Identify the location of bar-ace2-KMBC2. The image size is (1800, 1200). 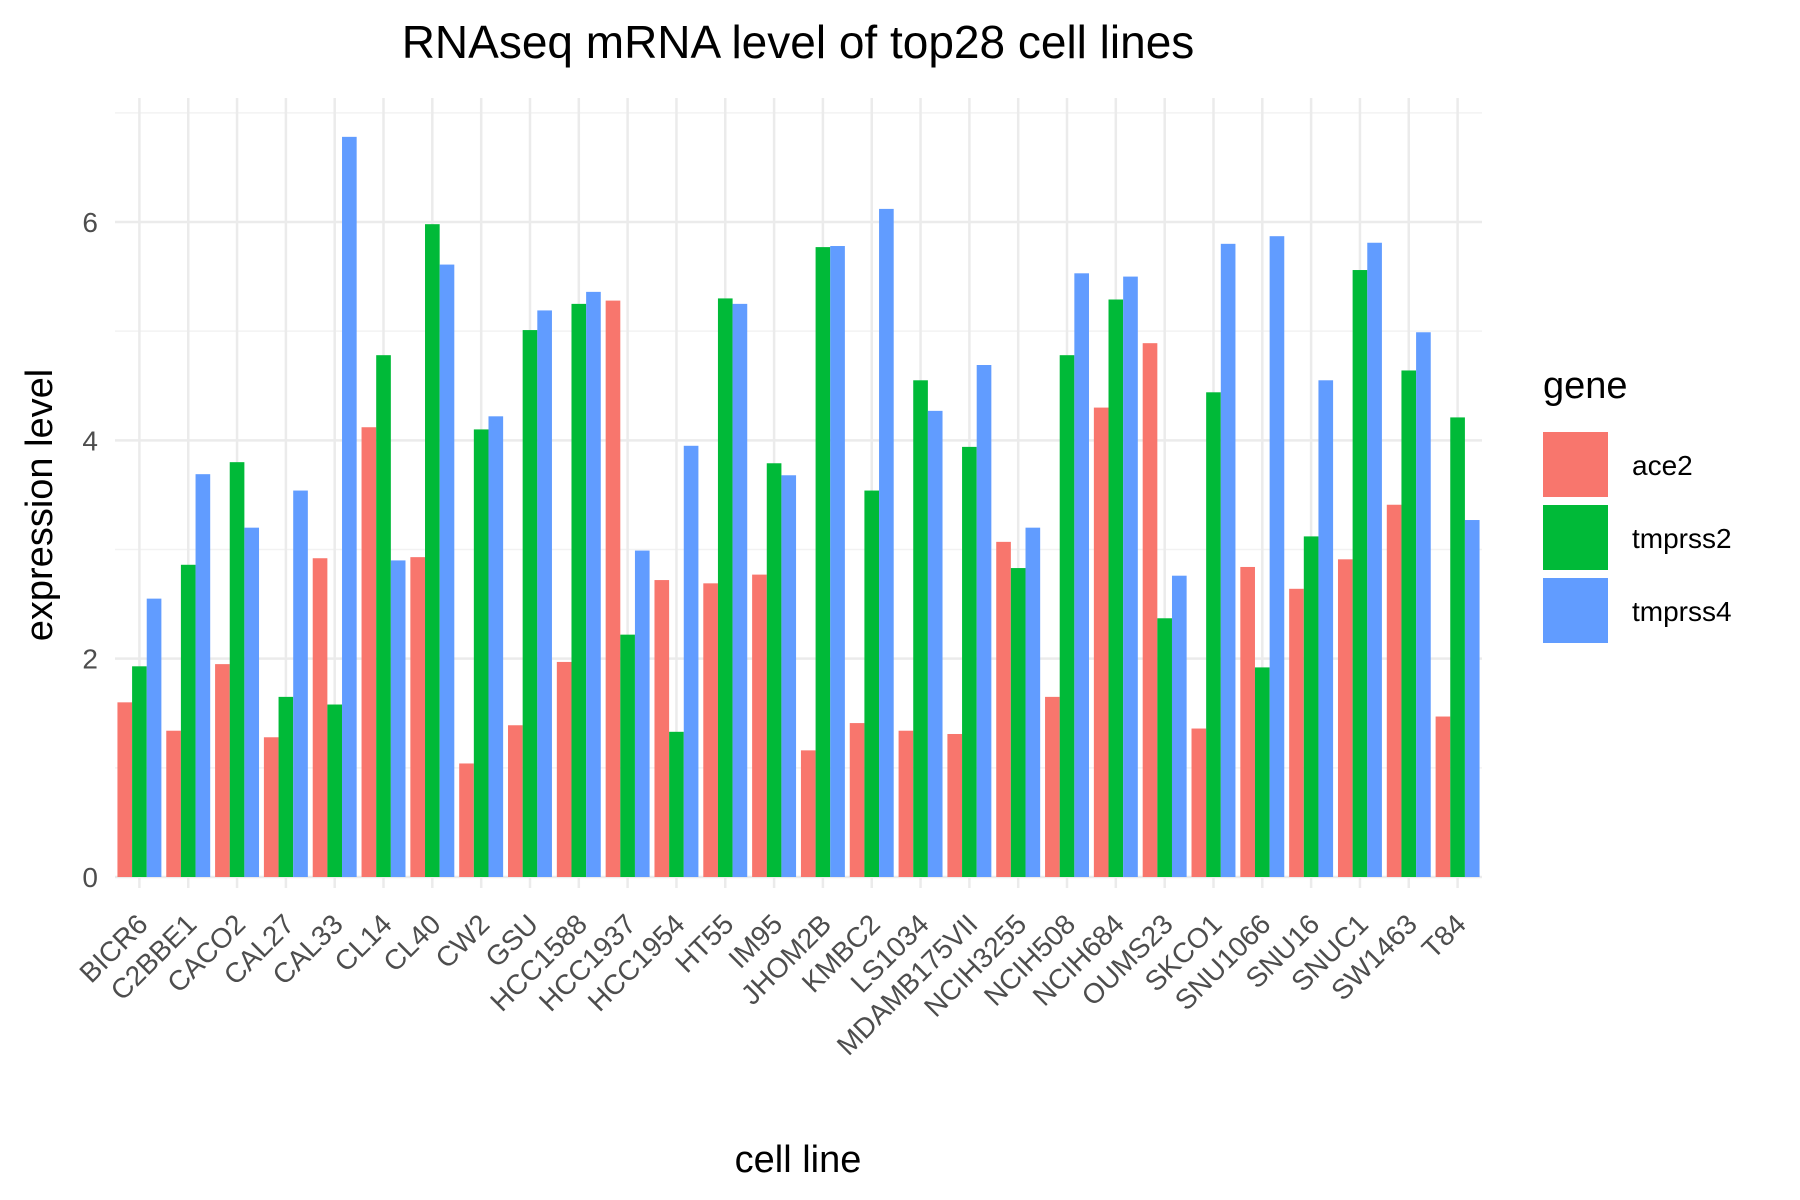
(857, 800).